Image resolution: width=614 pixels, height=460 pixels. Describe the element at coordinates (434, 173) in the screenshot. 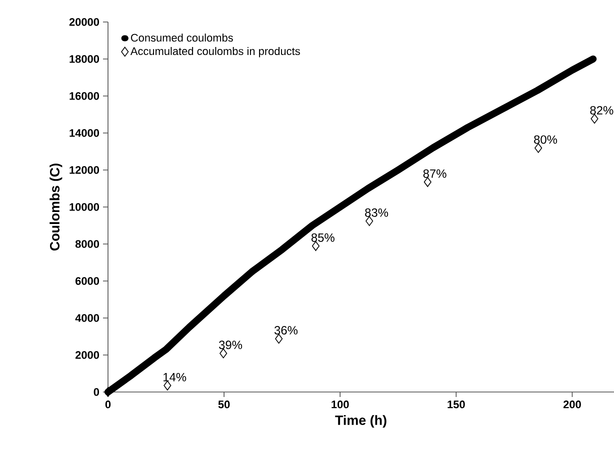

I see `annotation: 87%` at that location.